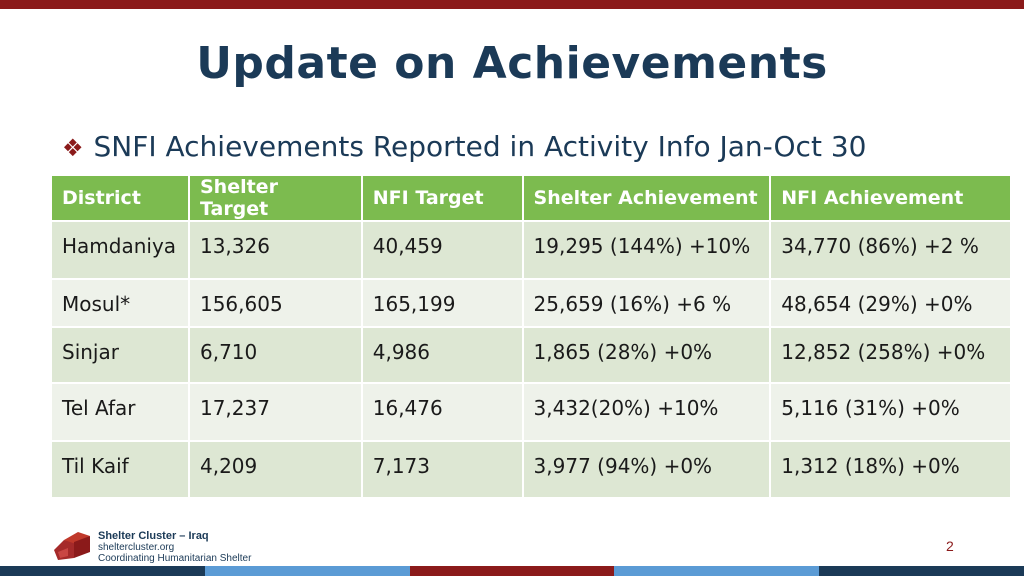  I want to click on header-shelter-target: Shelter Target, so click(275, 198).